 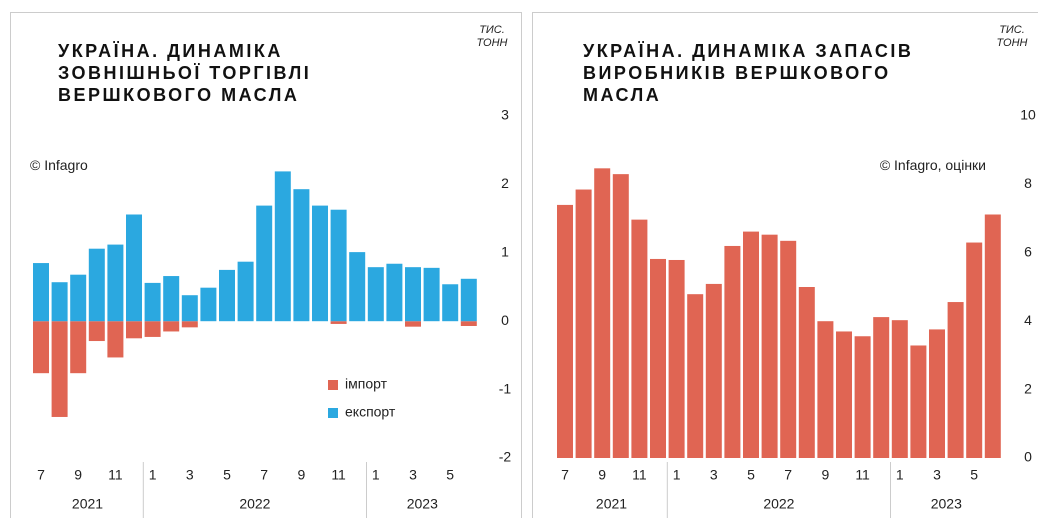 What do you see at coordinates (87, 504) in the screenshot?
I see `year-label: 2021` at bounding box center [87, 504].